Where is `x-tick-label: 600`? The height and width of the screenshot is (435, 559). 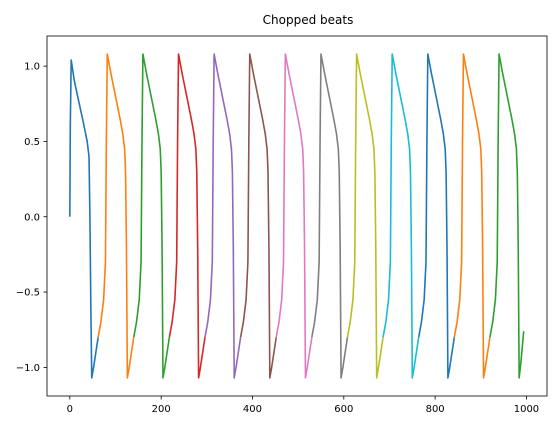 x-tick-label: 600 is located at coordinates (343, 409).